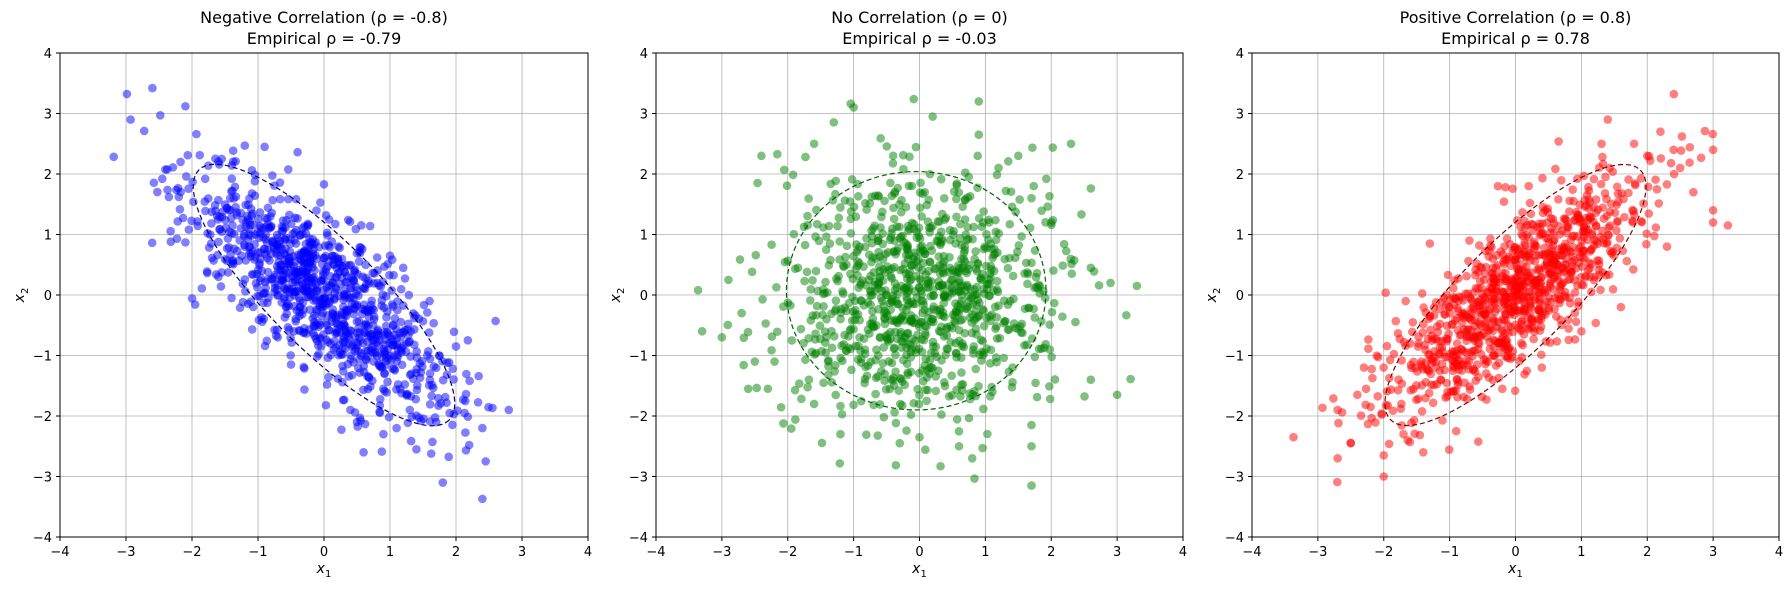 The width and height of the screenshot is (1790, 590). What do you see at coordinates (1581, 552) in the screenshot?
I see `x-tick-label: 1` at bounding box center [1581, 552].